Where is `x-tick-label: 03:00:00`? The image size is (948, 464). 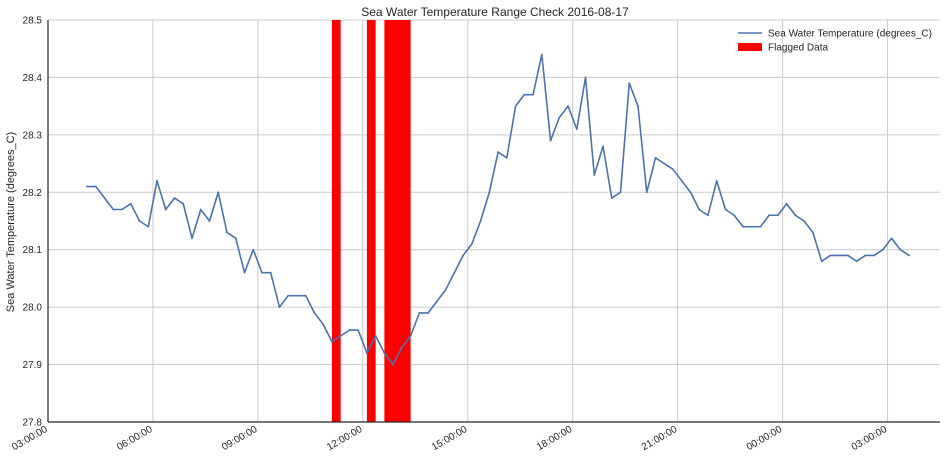 x-tick-label: 03:00:00 is located at coordinates (870, 438).